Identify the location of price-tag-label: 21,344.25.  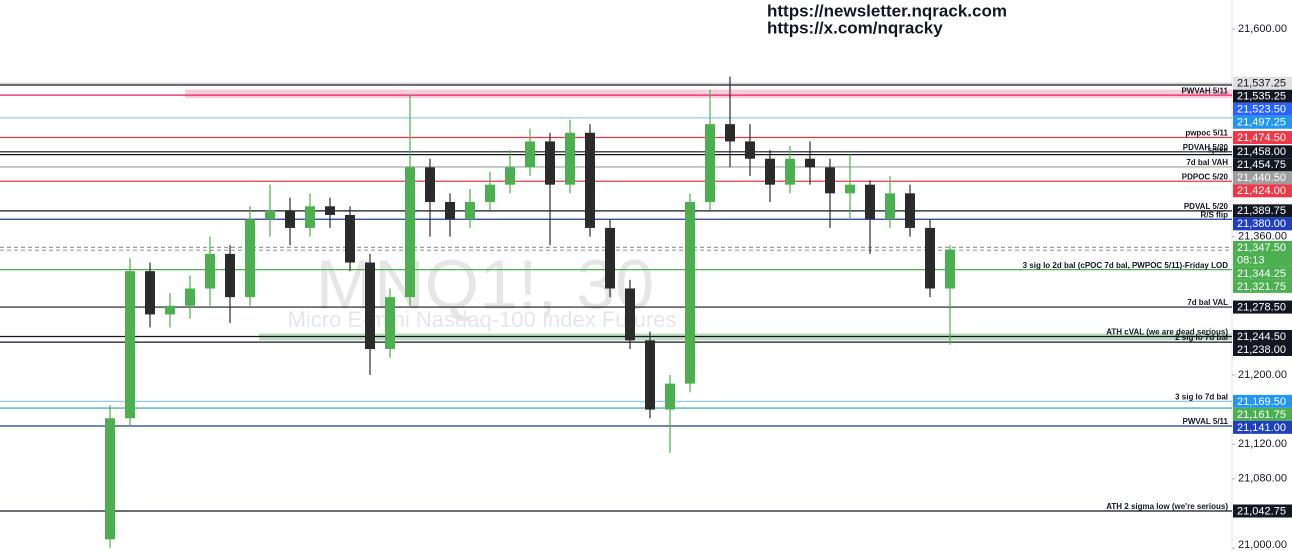
(1261, 274).